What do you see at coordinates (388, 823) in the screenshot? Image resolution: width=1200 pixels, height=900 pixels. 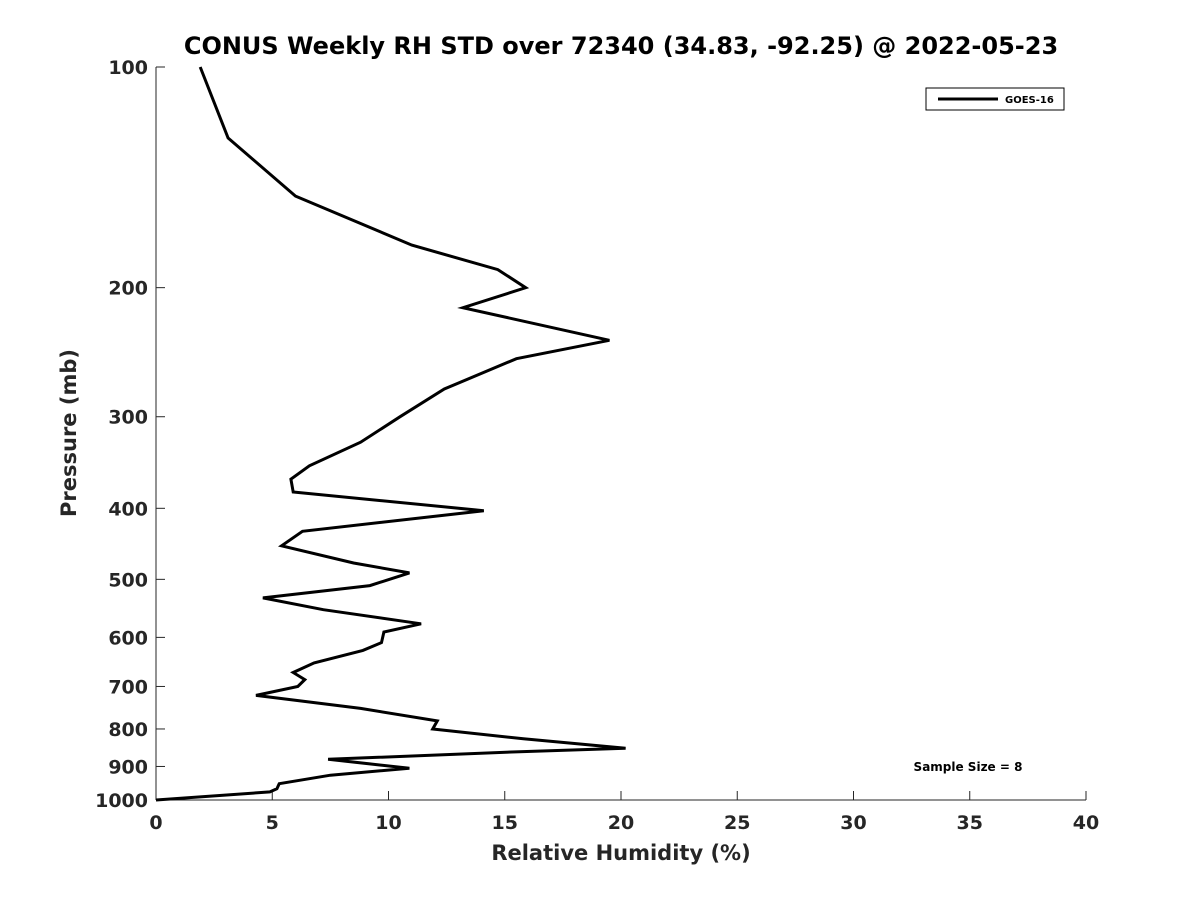 I see `x-tick-label: 10` at bounding box center [388, 823].